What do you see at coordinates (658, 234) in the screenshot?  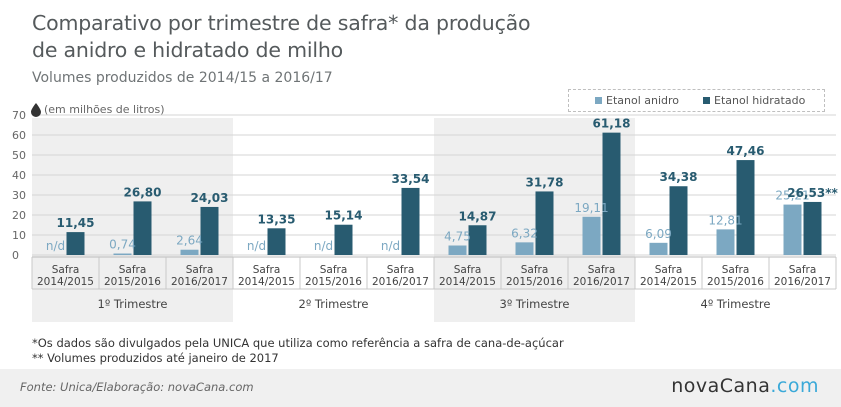 I see `data-label-anidro: 6,09` at bounding box center [658, 234].